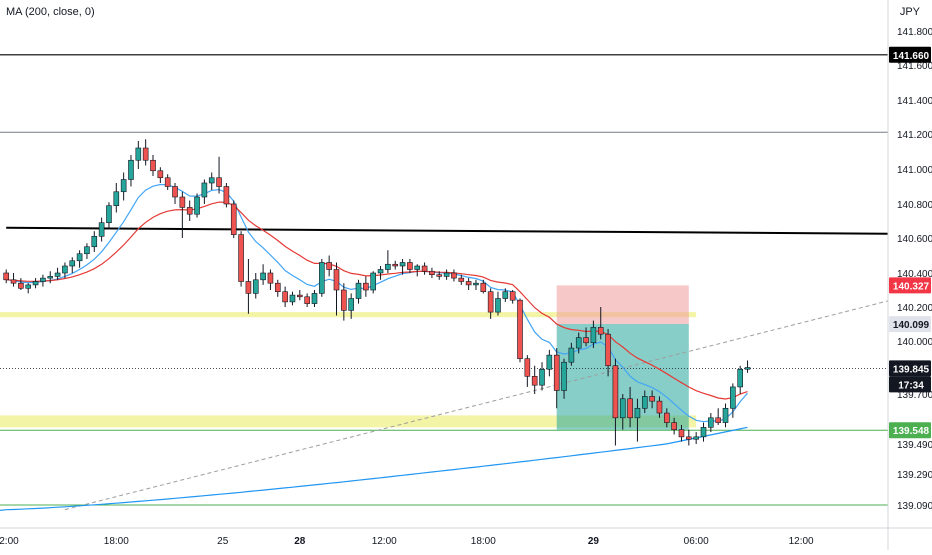 This screenshot has width=932, height=555. I want to click on x-tick-label: 28, so click(300, 541).